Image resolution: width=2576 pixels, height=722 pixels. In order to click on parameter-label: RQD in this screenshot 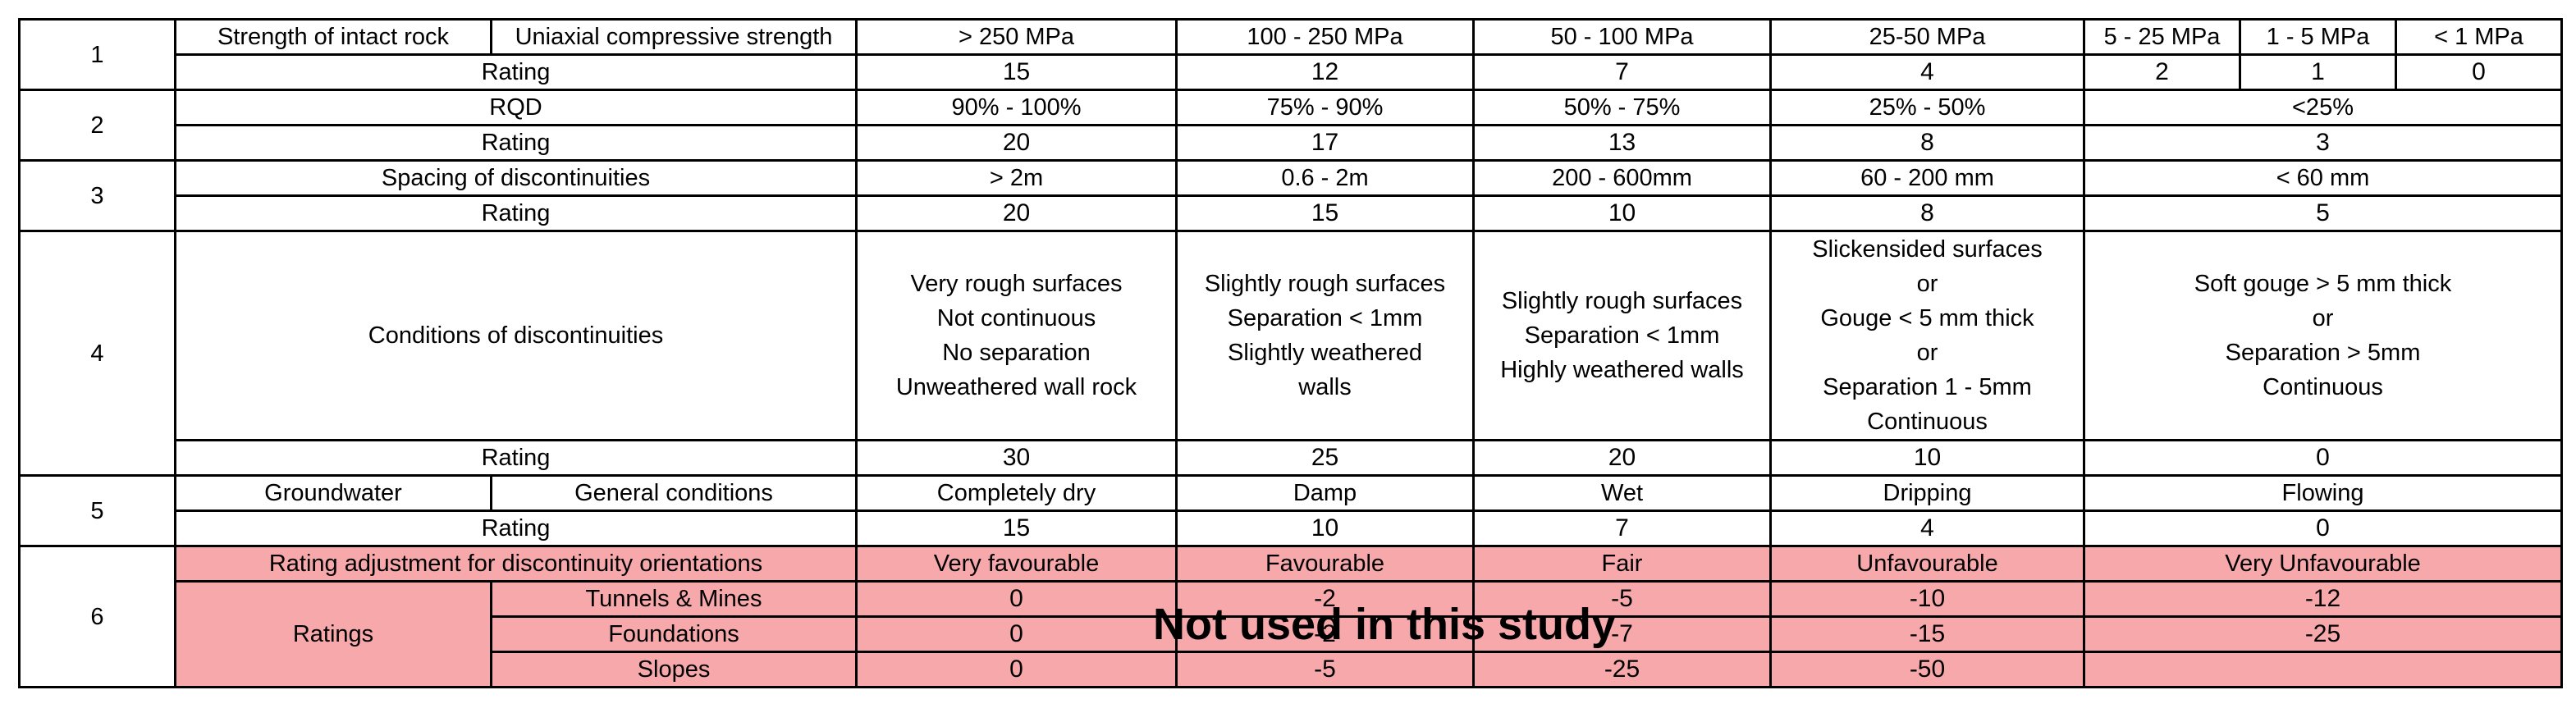, I will do `click(516, 107)`.